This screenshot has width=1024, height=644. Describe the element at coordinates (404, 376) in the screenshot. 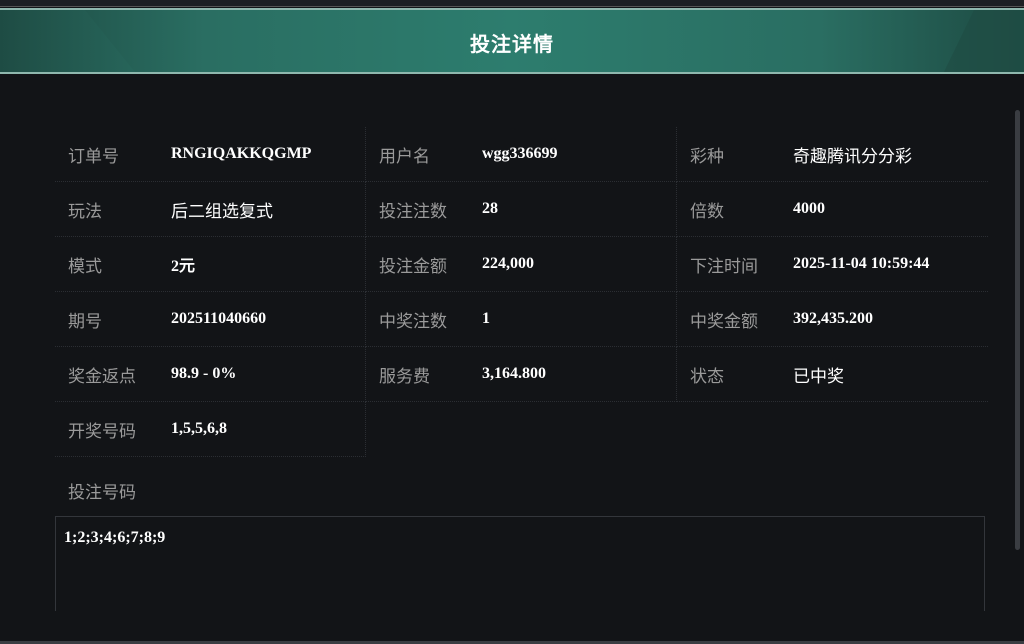

I see `field-label: 服务费` at that location.